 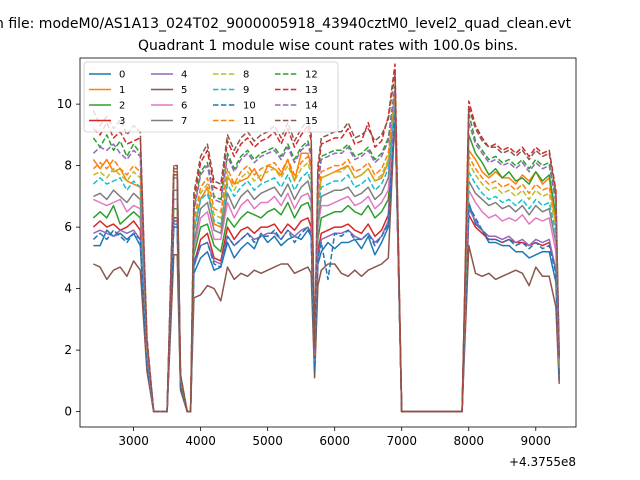 I want to click on legend-label-15: 15, so click(x=311, y=121).